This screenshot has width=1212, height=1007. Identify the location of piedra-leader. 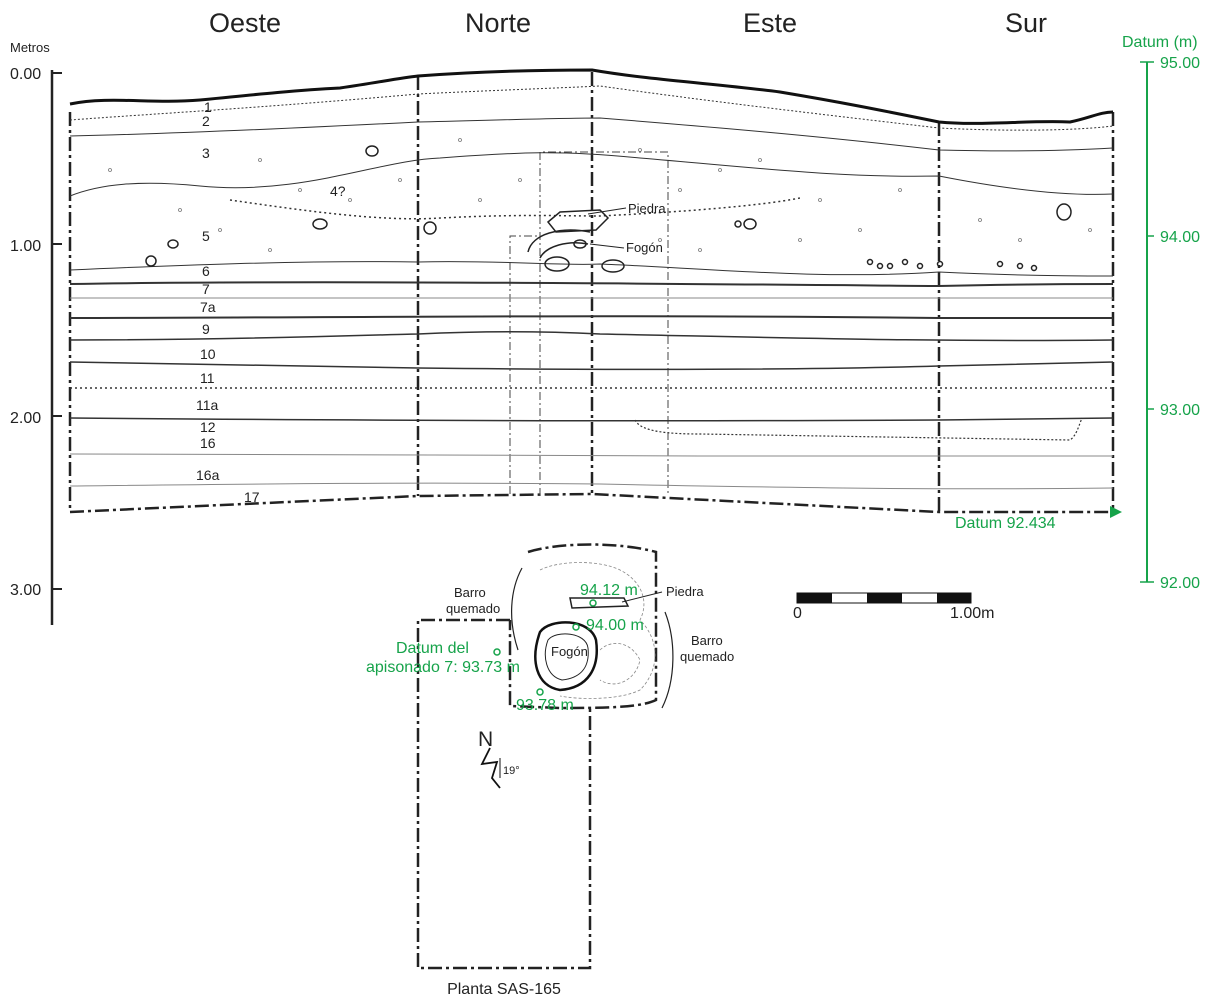
(607, 211).